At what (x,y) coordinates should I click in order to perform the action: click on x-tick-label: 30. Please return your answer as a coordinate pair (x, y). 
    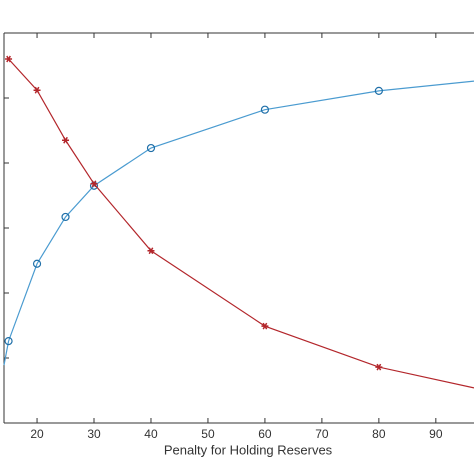
    Looking at the image, I should click on (94, 434).